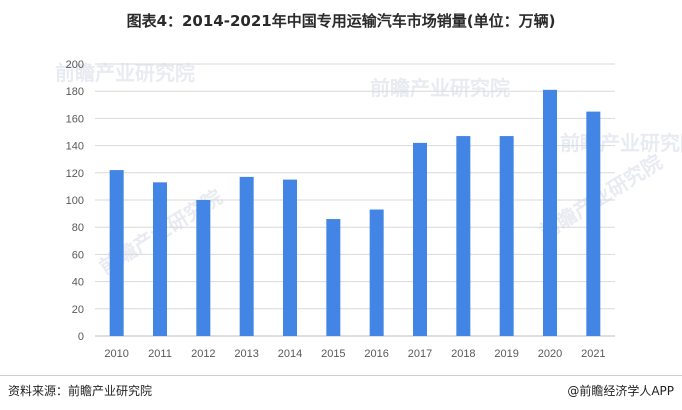 The height and width of the screenshot is (410, 682). I want to click on bar-2020, so click(550, 212).